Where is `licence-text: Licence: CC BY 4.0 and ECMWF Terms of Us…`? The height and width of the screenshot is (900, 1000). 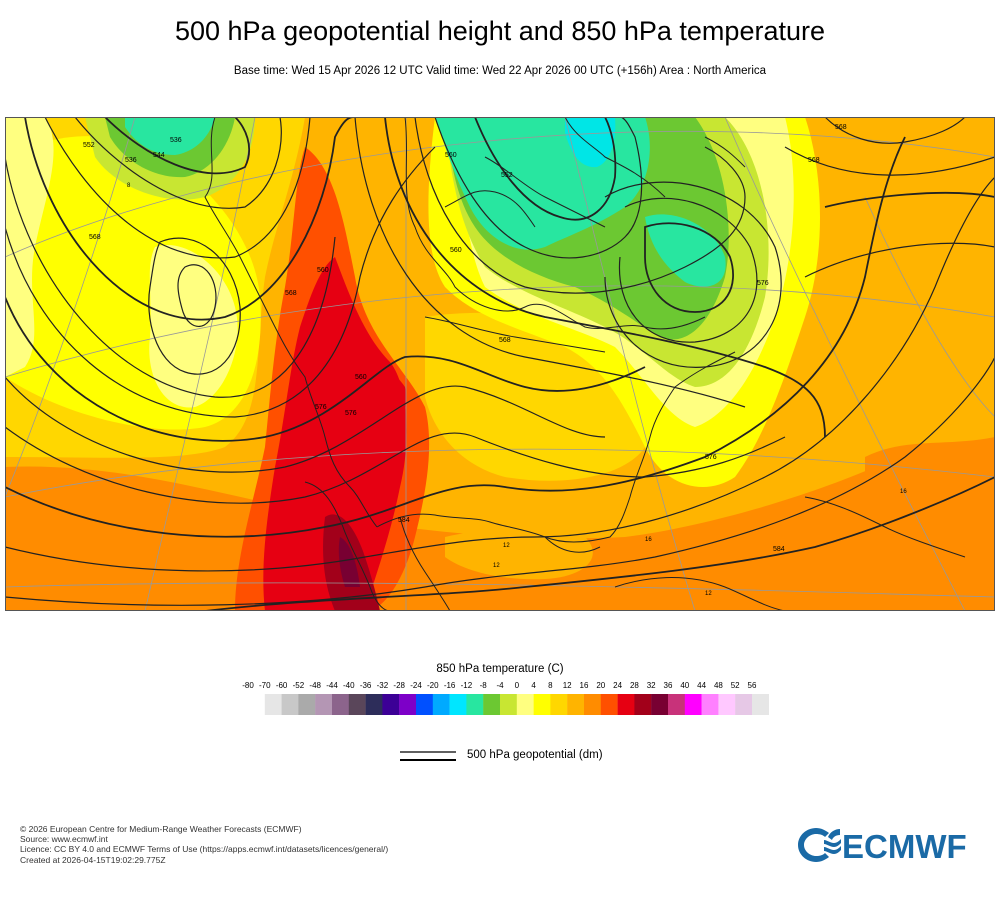
licence-text: Licence: CC BY 4.0 and ECMWF Terms of Us… is located at coordinates (204, 849).